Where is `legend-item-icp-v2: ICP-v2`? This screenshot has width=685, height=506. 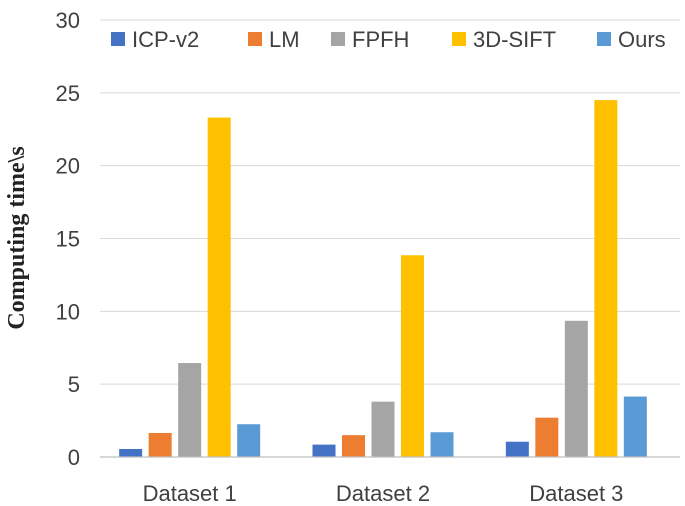
legend-item-icp-v2: ICP-v2 is located at coordinates (155, 39).